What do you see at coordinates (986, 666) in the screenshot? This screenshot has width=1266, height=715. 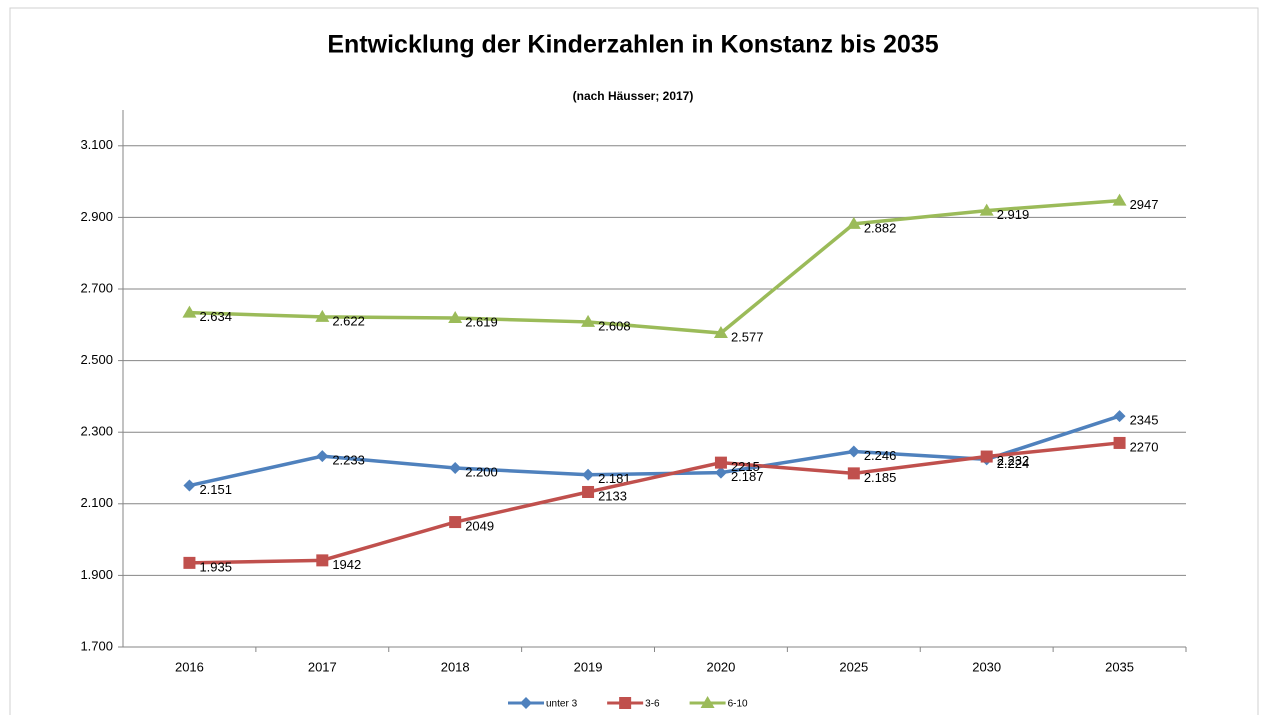 I see `x-tick-label: 2030` at bounding box center [986, 666].